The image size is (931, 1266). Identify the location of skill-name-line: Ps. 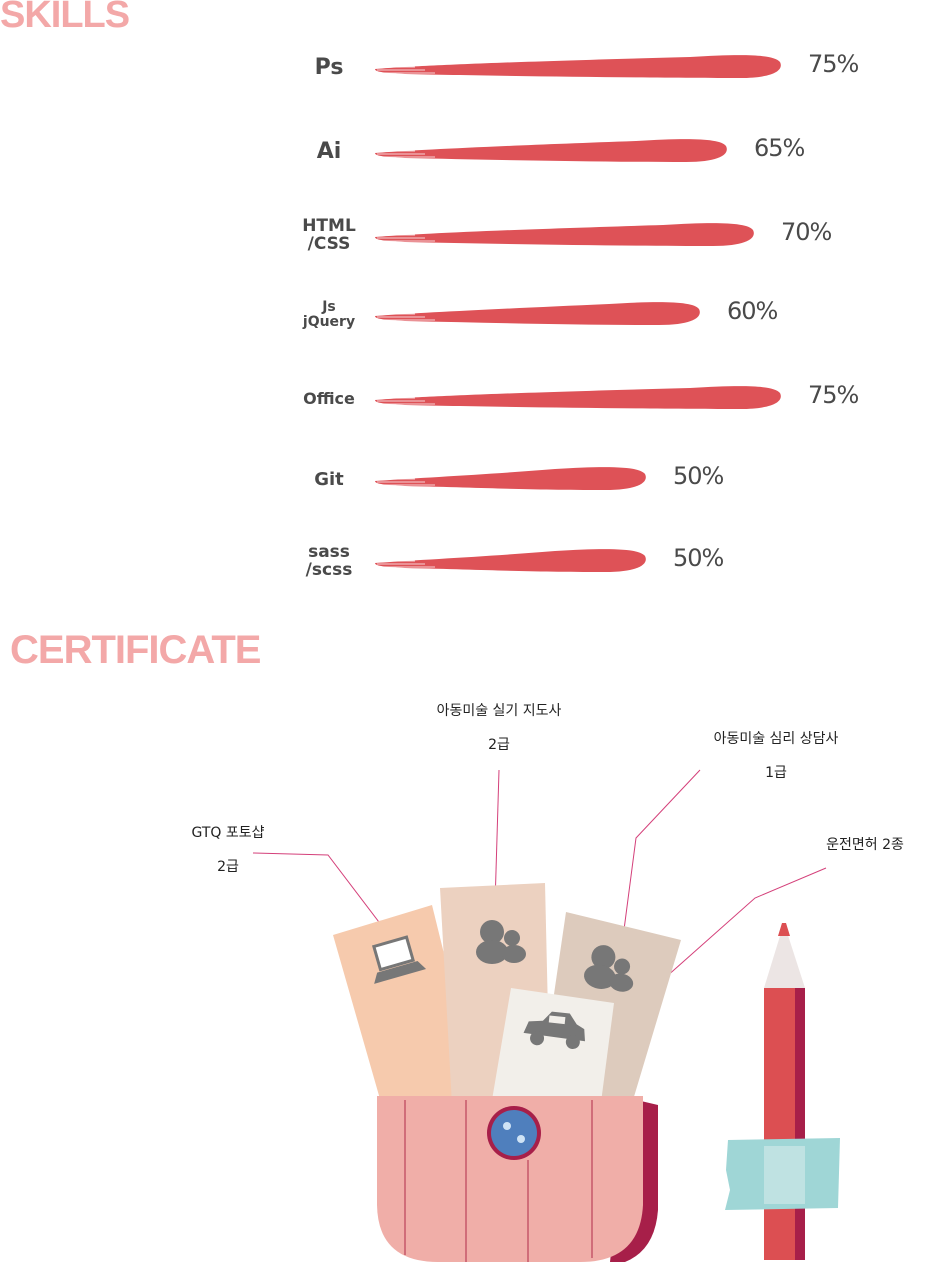
(329, 68).